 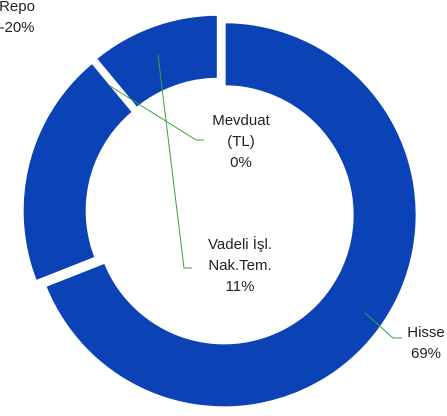 I want to click on data-label: Hisse 69%, so click(x=421, y=343).